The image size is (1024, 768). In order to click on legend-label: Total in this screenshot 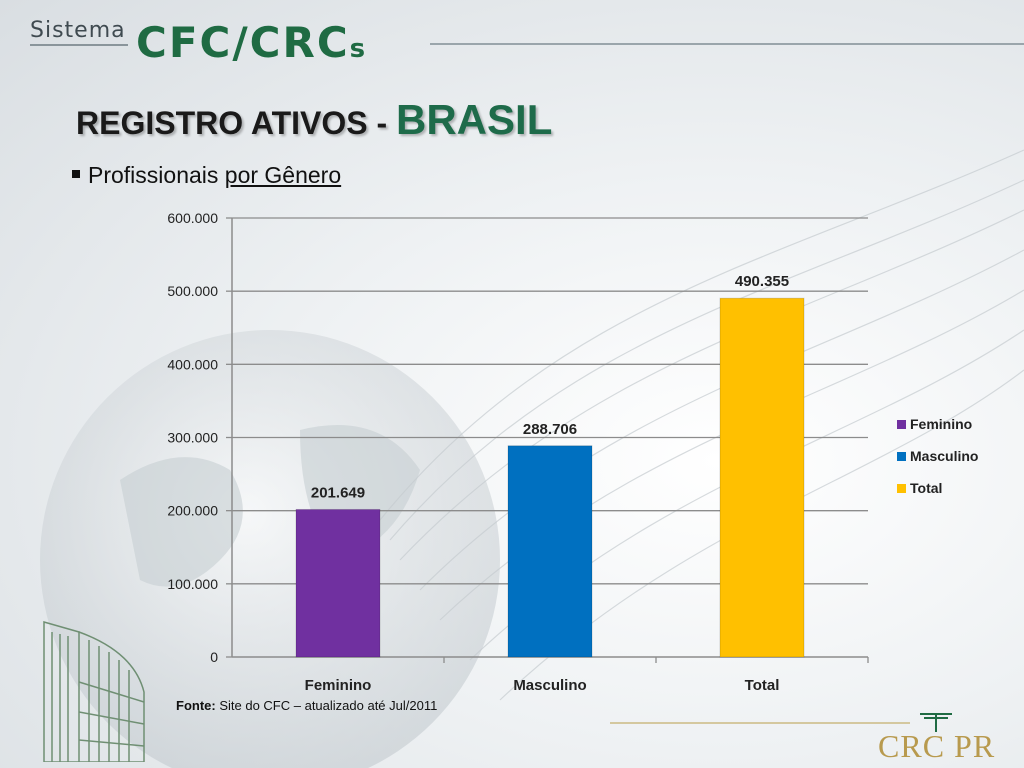, I will do `click(926, 488)`.